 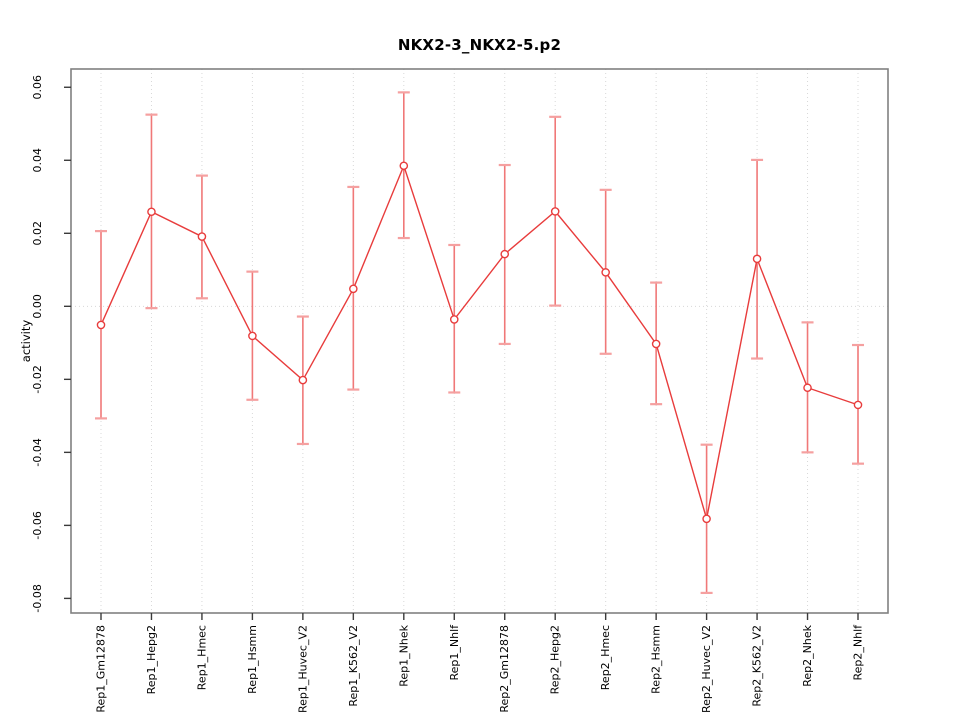 I want to click on x-tick-label: Rep2_Hsmm, so click(x=656, y=659).